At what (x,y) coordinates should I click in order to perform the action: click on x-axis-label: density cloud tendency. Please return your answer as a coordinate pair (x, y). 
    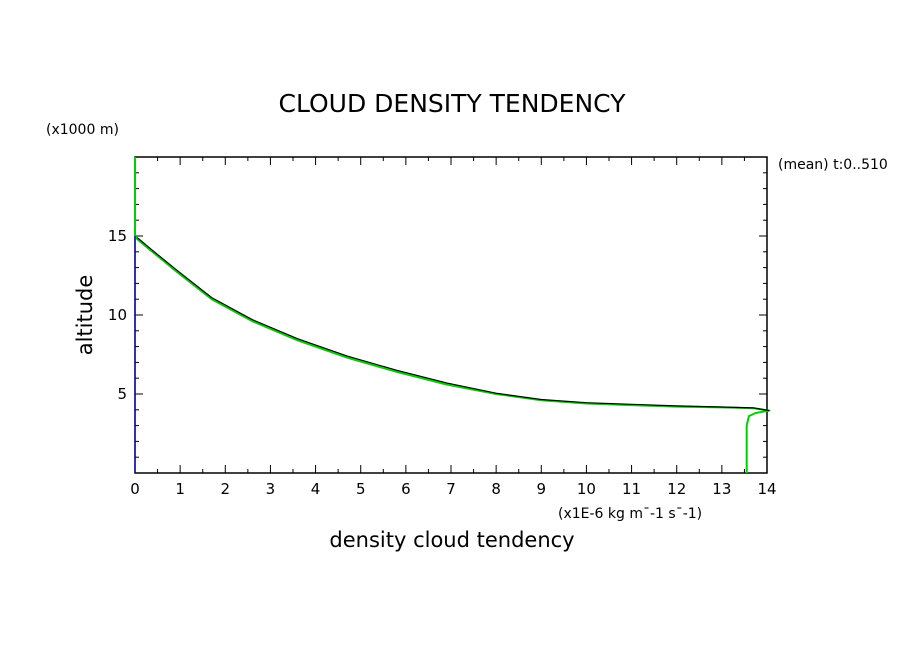
    Looking at the image, I should click on (451, 540).